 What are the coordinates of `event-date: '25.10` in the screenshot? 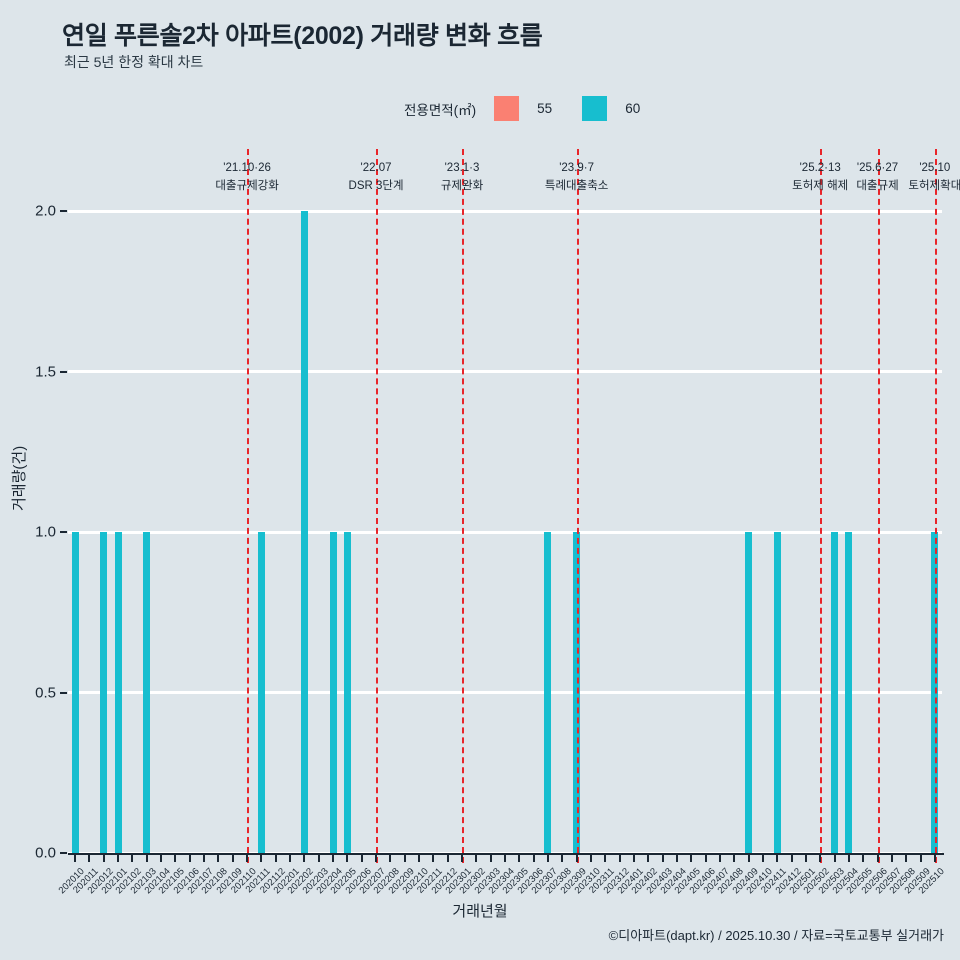 It's located at (935, 168).